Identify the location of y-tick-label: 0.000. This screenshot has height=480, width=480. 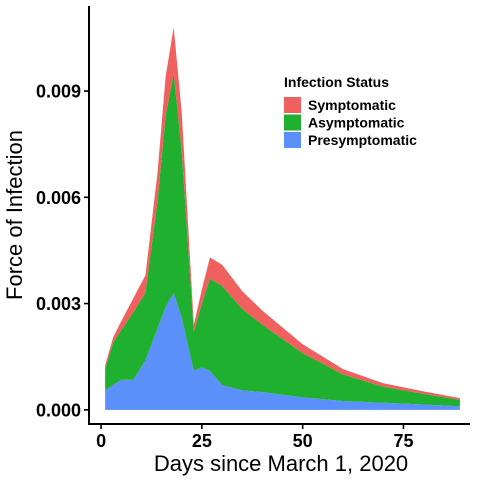
(58, 410).